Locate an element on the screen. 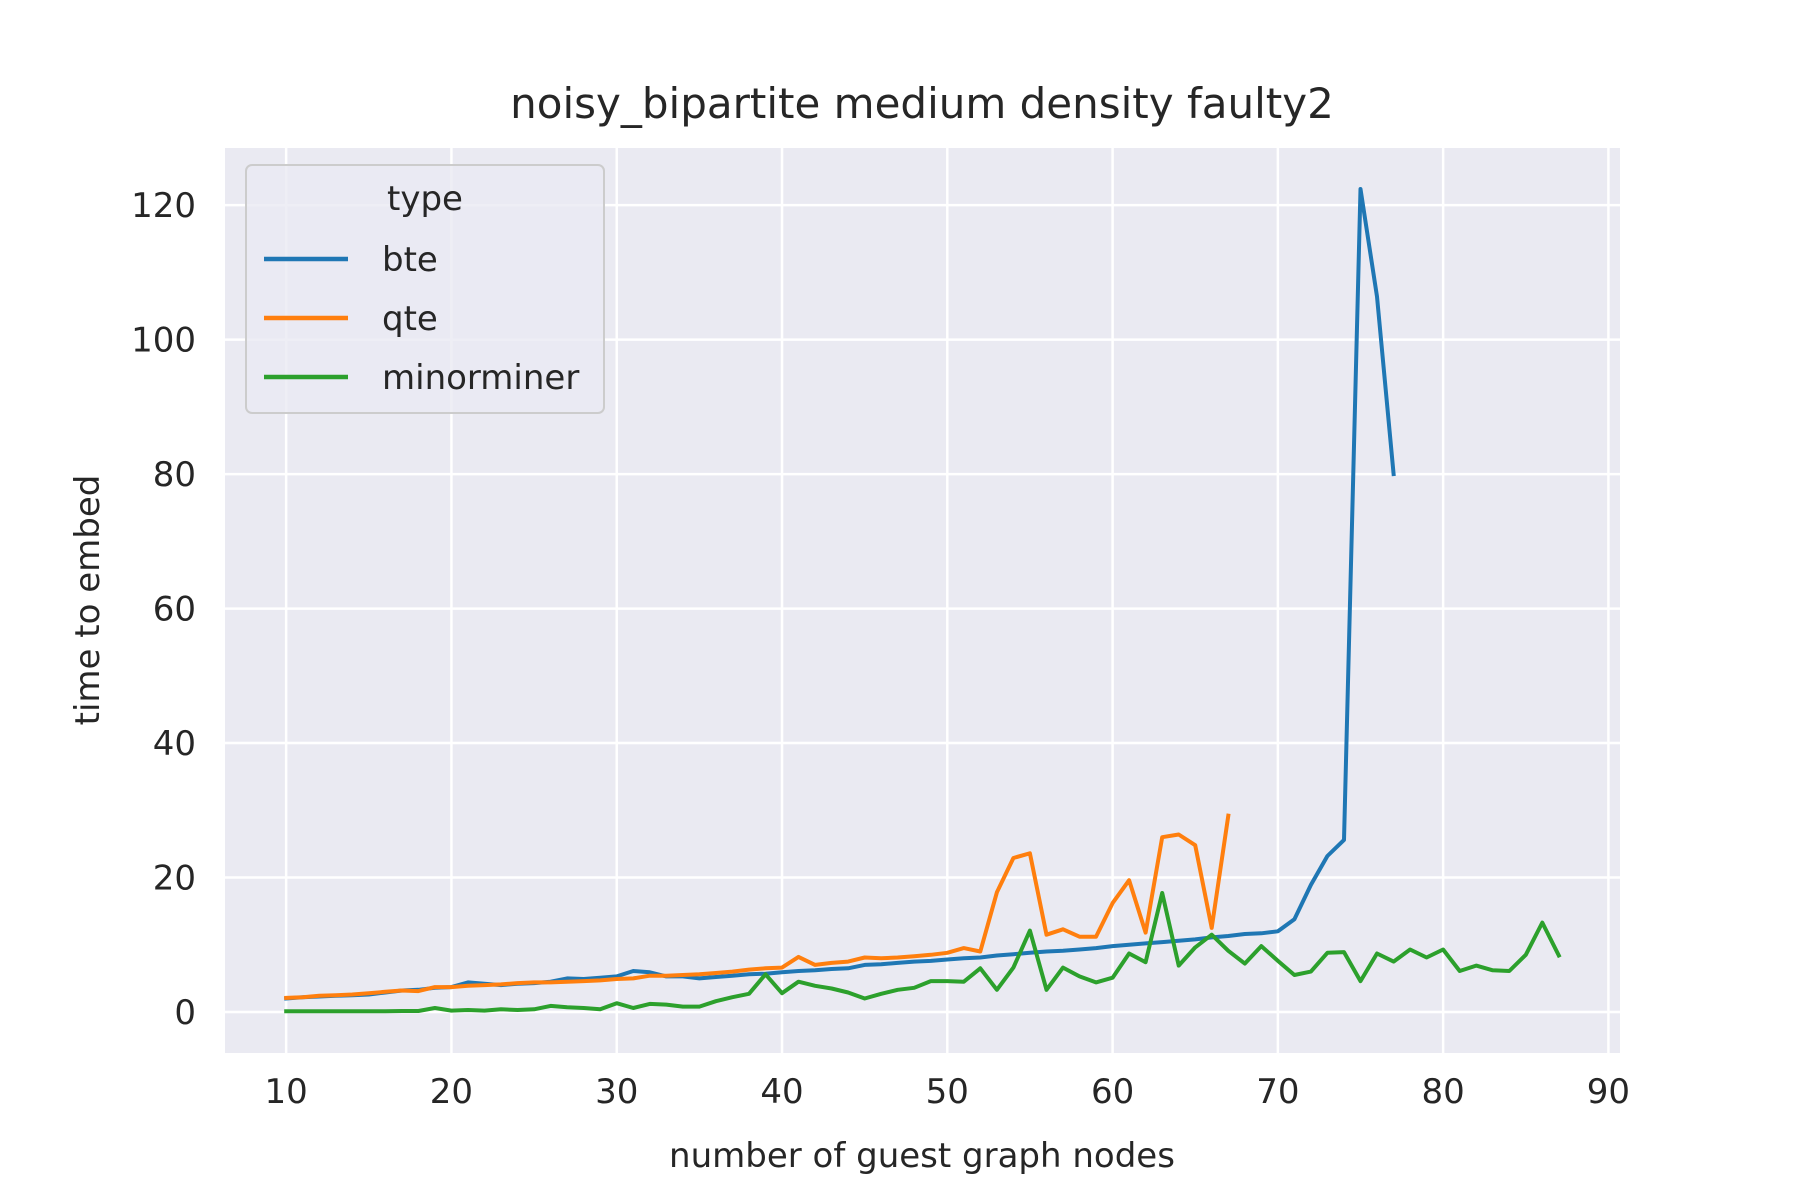 This screenshot has height=1200, width=1800. x-axis-label: number of guest graph nodes is located at coordinates (922, 1156).